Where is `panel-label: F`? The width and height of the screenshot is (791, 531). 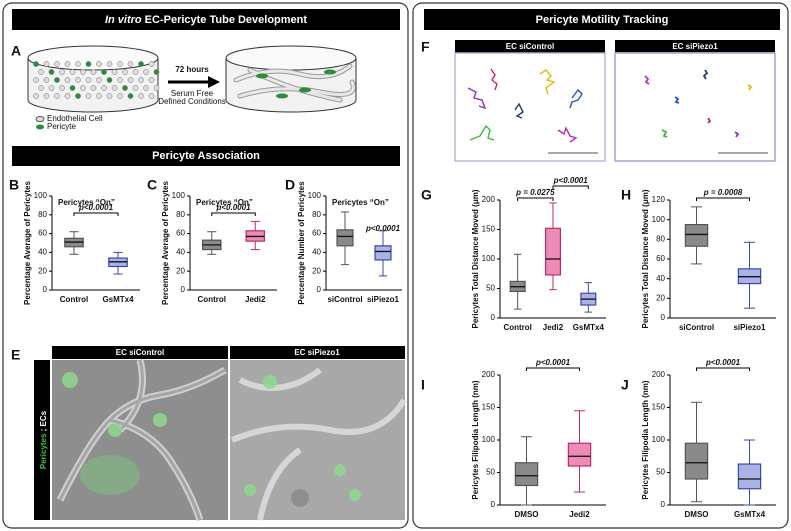
panel-label: F is located at coordinates (425, 47).